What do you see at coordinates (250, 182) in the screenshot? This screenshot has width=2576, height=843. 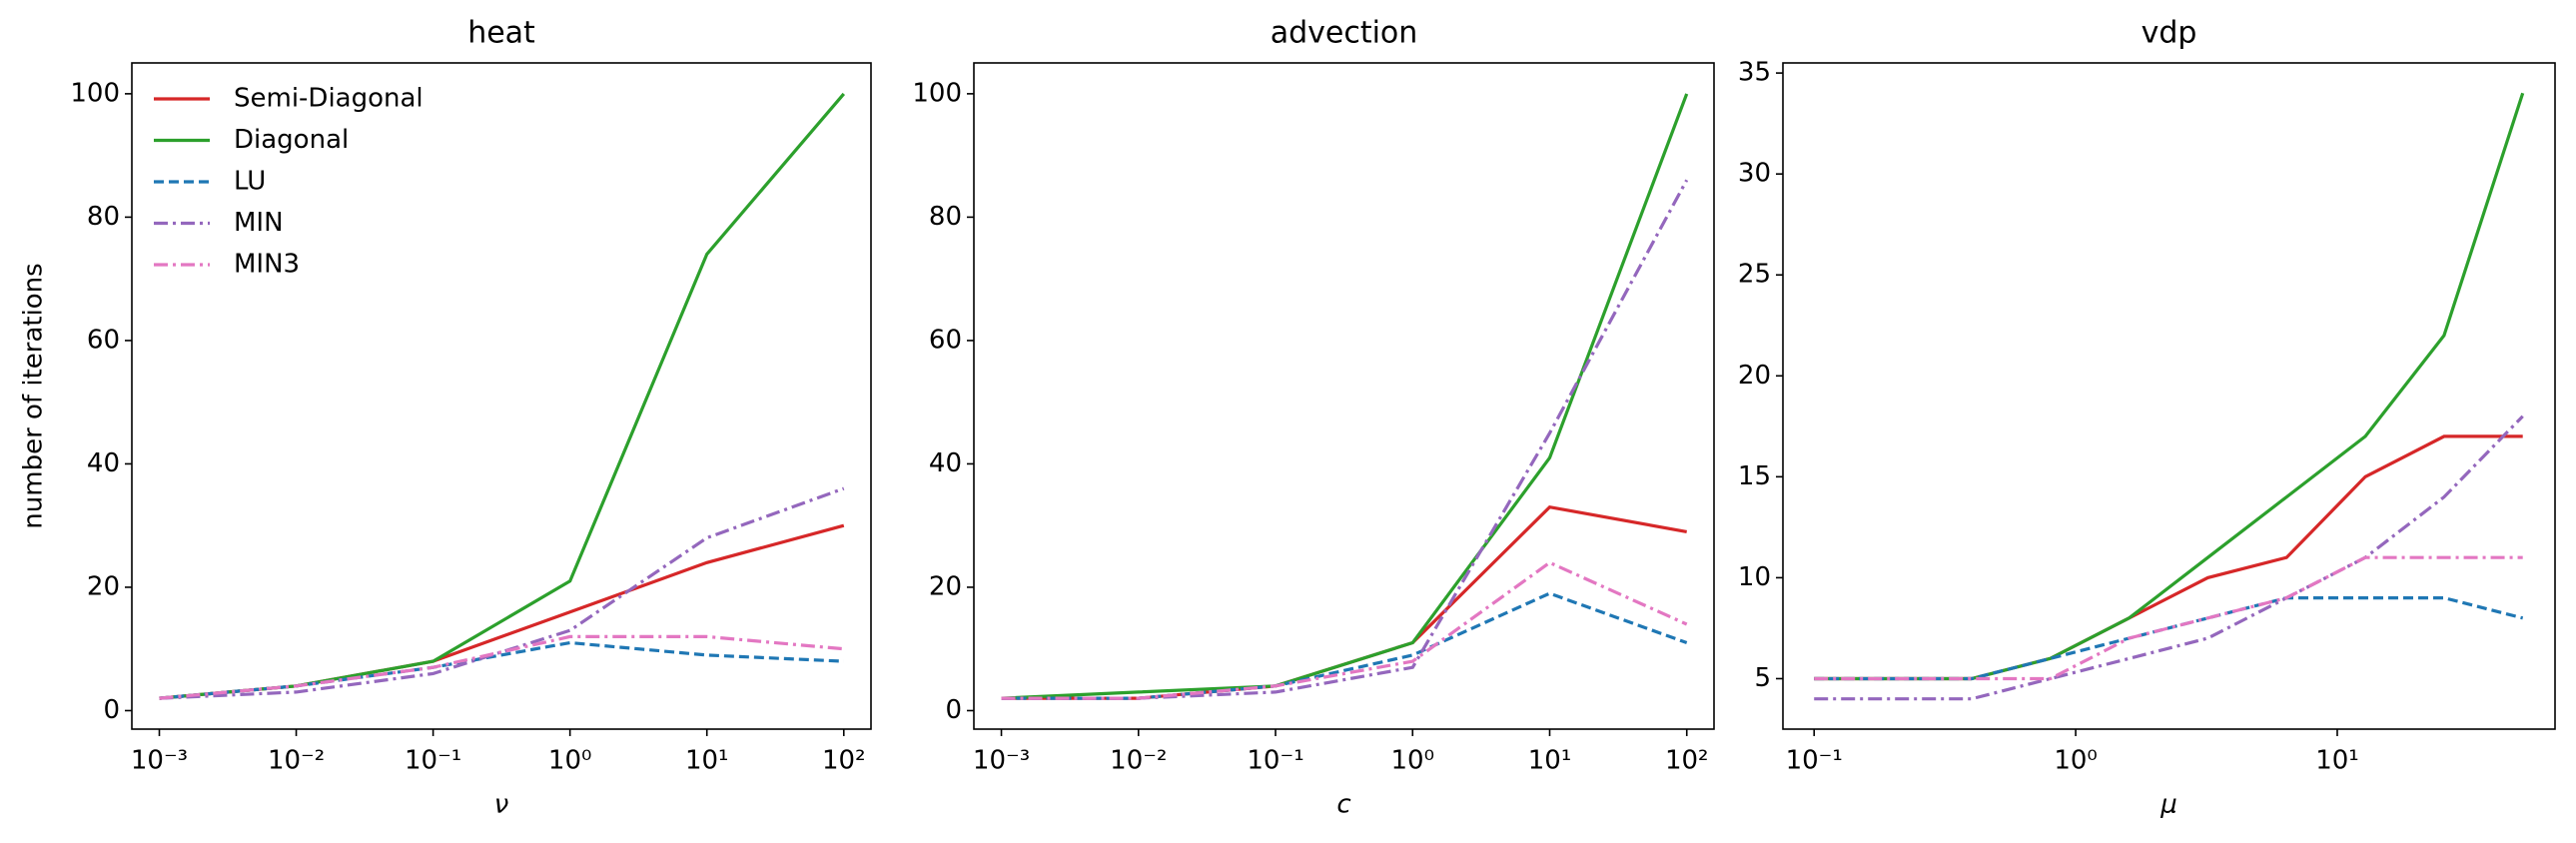 I see `legend-label: LU` at bounding box center [250, 182].